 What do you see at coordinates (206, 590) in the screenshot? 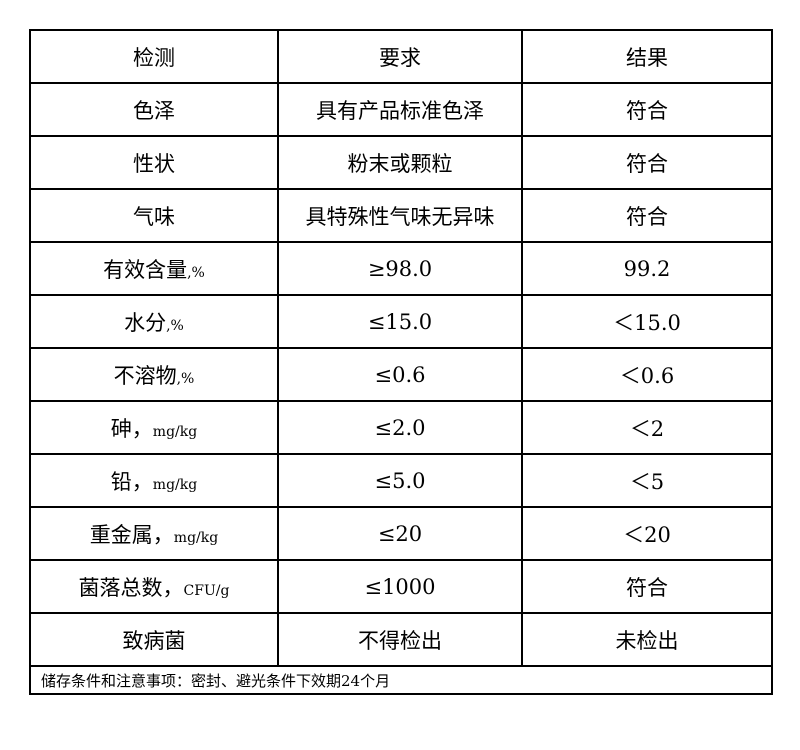
I see `item-unit: CFU/g` at bounding box center [206, 590].